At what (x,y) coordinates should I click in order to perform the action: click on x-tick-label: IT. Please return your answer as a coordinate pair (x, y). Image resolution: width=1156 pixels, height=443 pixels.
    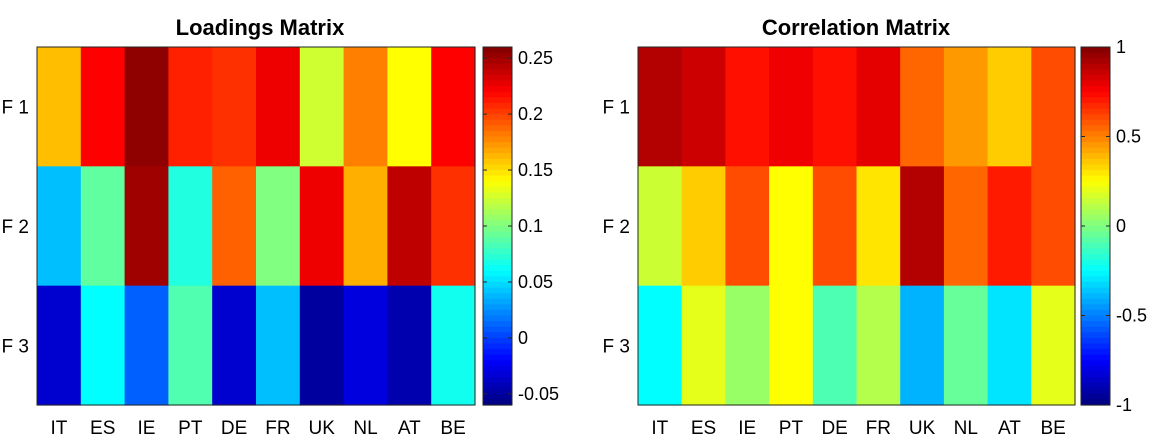
    Looking at the image, I should click on (659, 428).